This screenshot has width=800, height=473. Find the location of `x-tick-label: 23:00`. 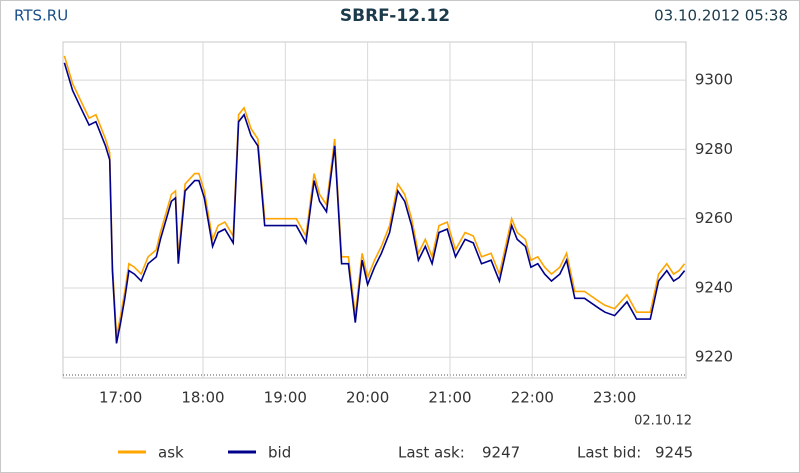

x-tick-label: 23:00 is located at coordinates (614, 398).